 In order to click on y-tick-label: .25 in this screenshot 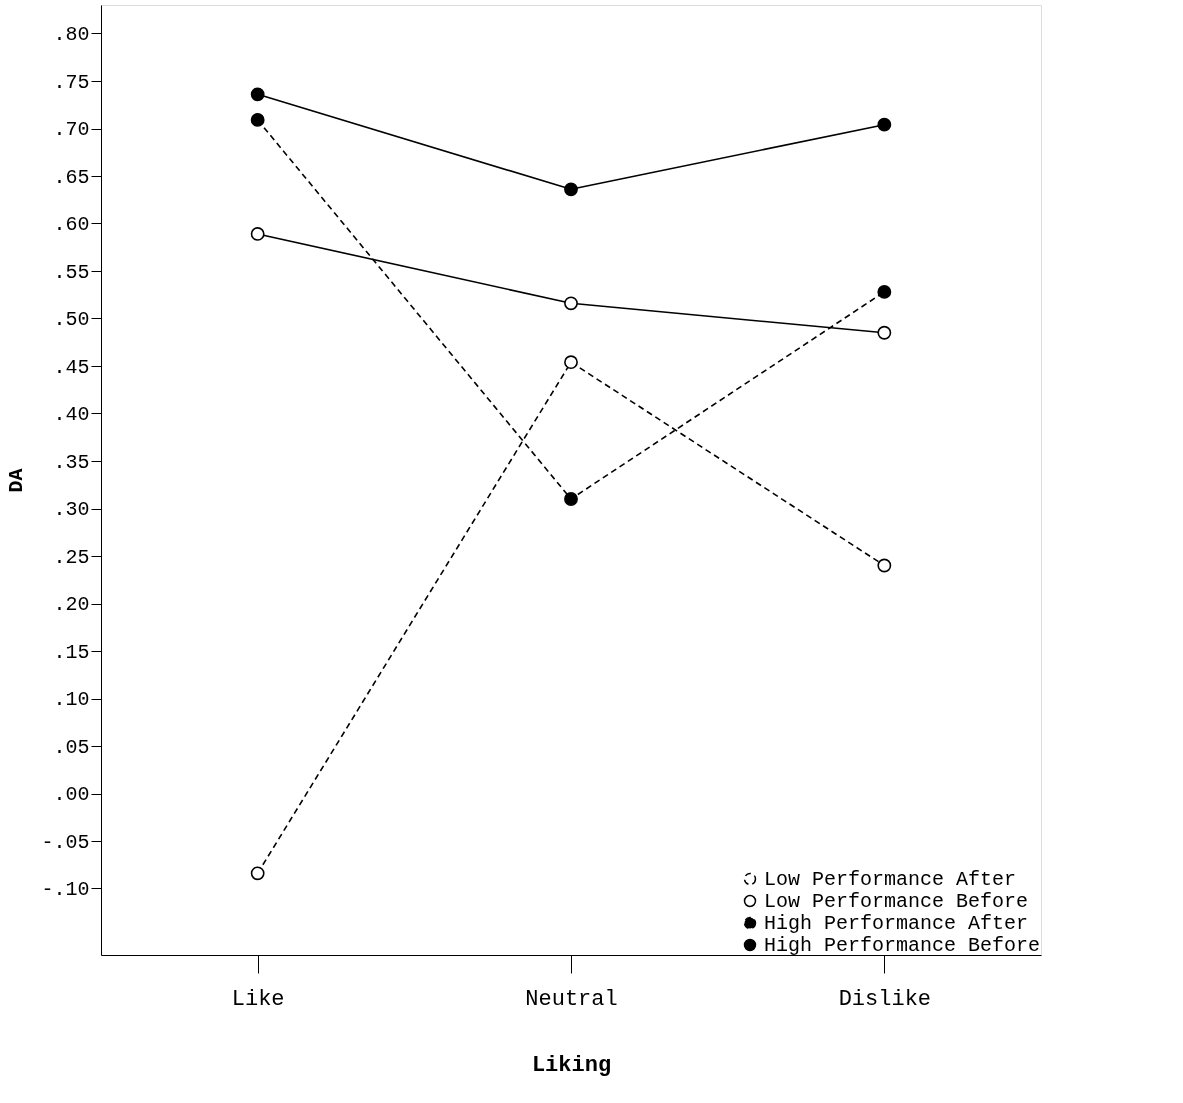, I will do `click(71, 557)`.